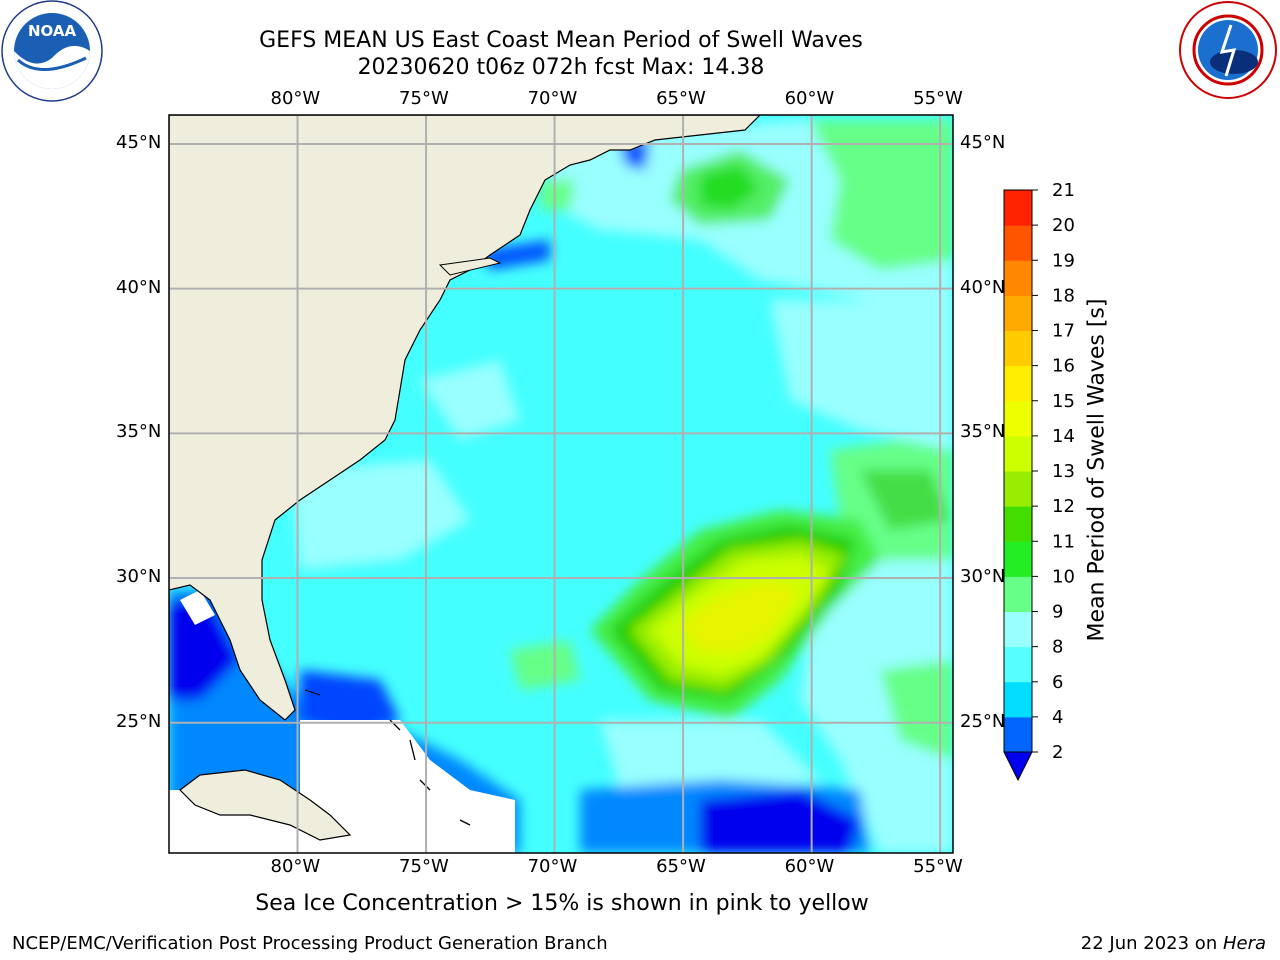 The width and height of the screenshot is (1280, 960). What do you see at coordinates (983, 577) in the screenshot?
I see `lat-label-right: 30°N` at bounding box center [983, 577].